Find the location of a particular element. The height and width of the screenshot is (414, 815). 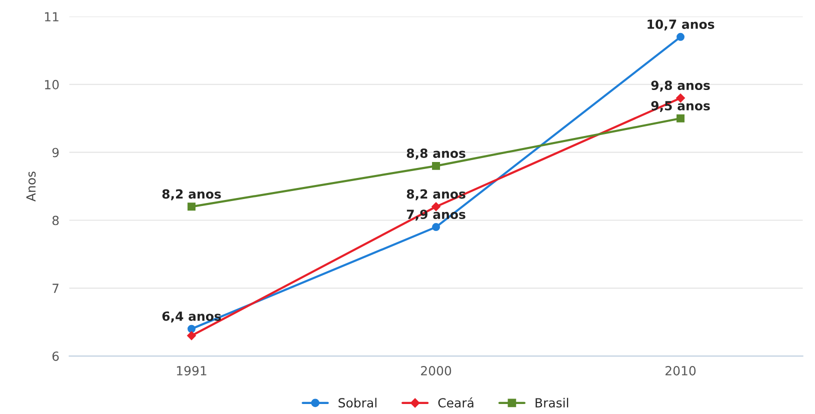

y-axis-title: Anos is located at coordinates (31, 187).